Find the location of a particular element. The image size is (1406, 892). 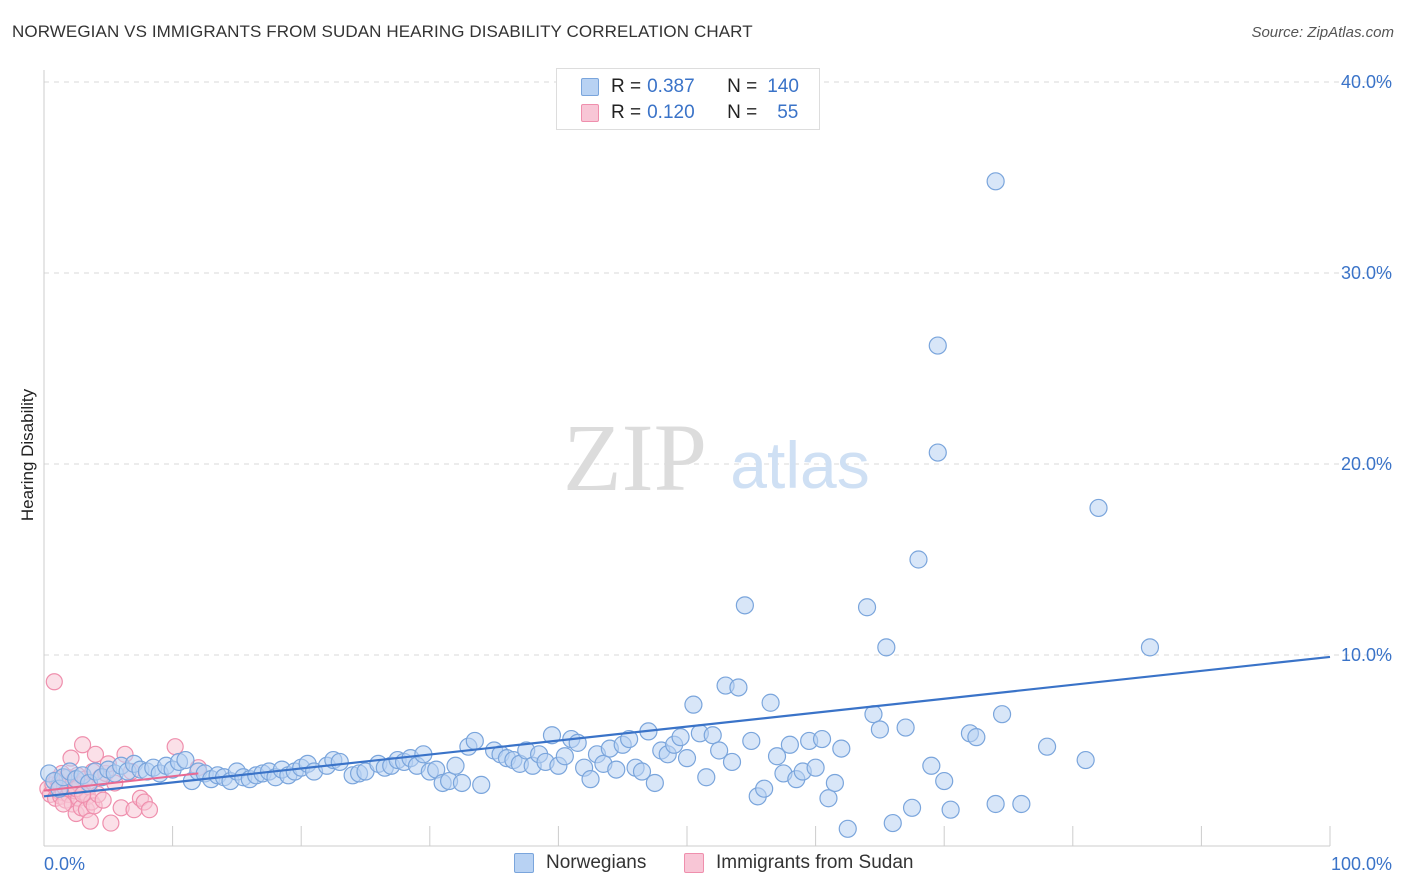

legend-label-norwegians: Norwegians is located at coordinates (596, 862).